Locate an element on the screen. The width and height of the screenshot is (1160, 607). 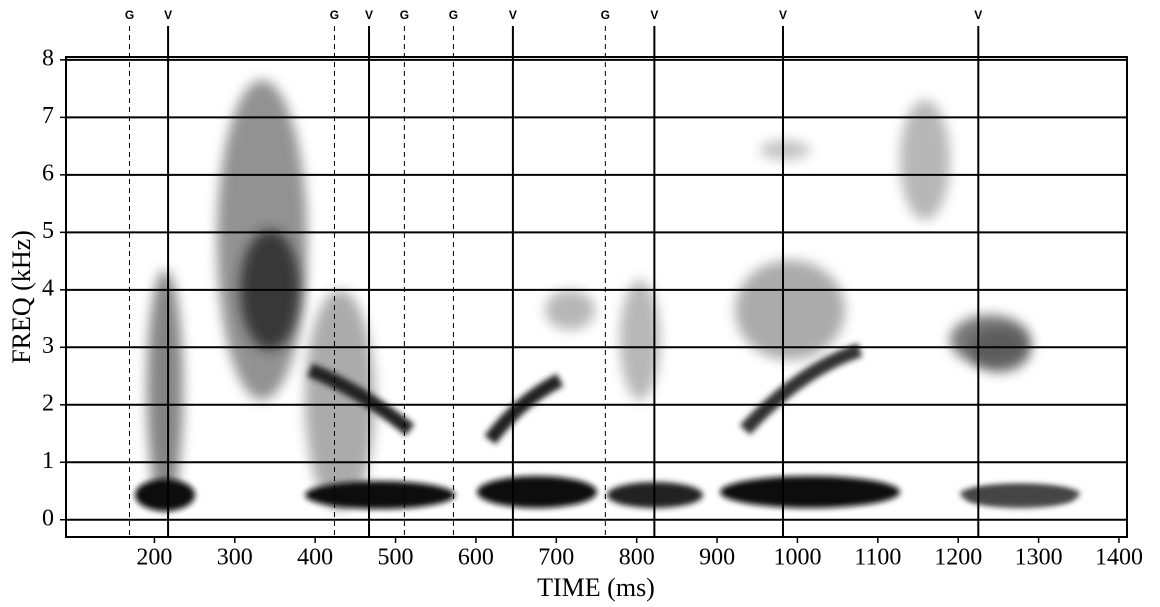
x-tick-label: 600 is located at coordinates (476, 558).